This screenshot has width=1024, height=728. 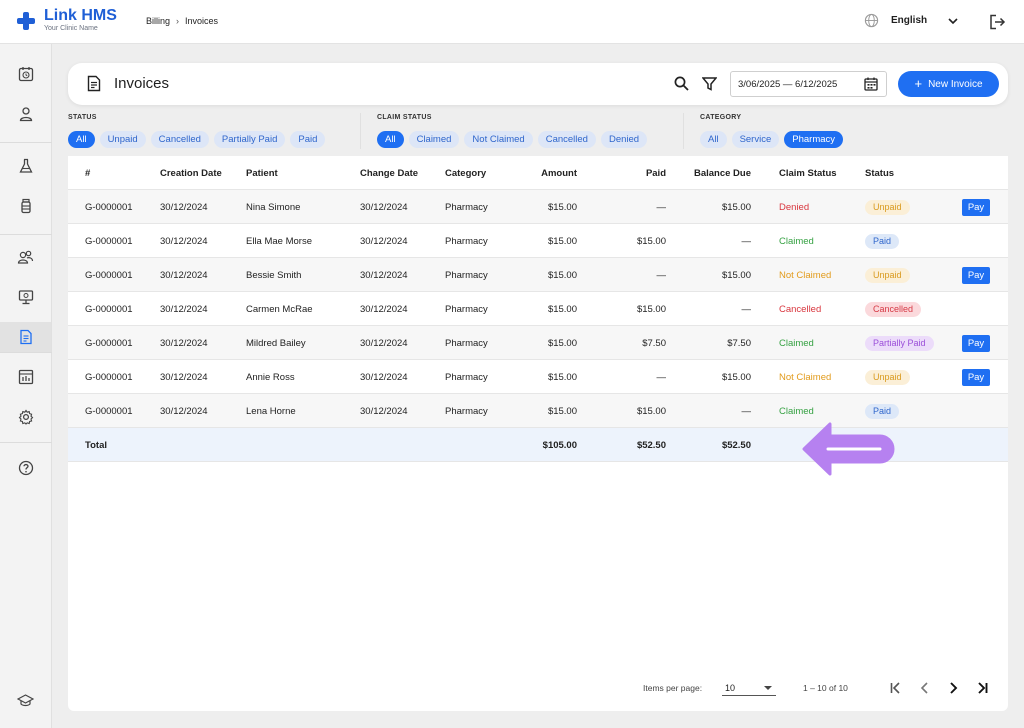 I want to click on col-header-creation-date: Creation Date, so click(x=191, y=173).